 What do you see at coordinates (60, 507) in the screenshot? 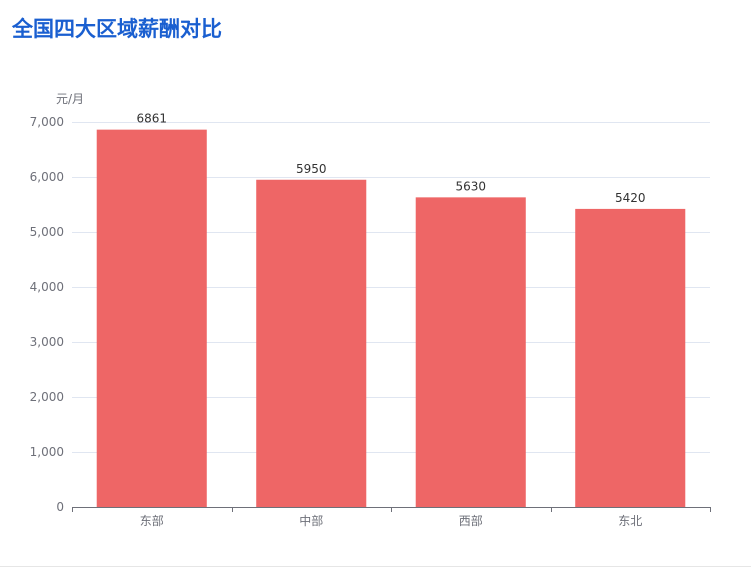
I see `y-tick-label: 0` at bounding box center [60, 507].